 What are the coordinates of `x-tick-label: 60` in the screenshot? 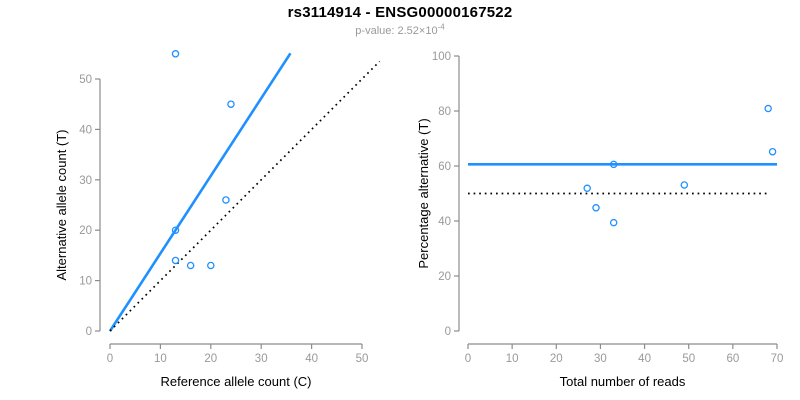 It's located at (732, 359).